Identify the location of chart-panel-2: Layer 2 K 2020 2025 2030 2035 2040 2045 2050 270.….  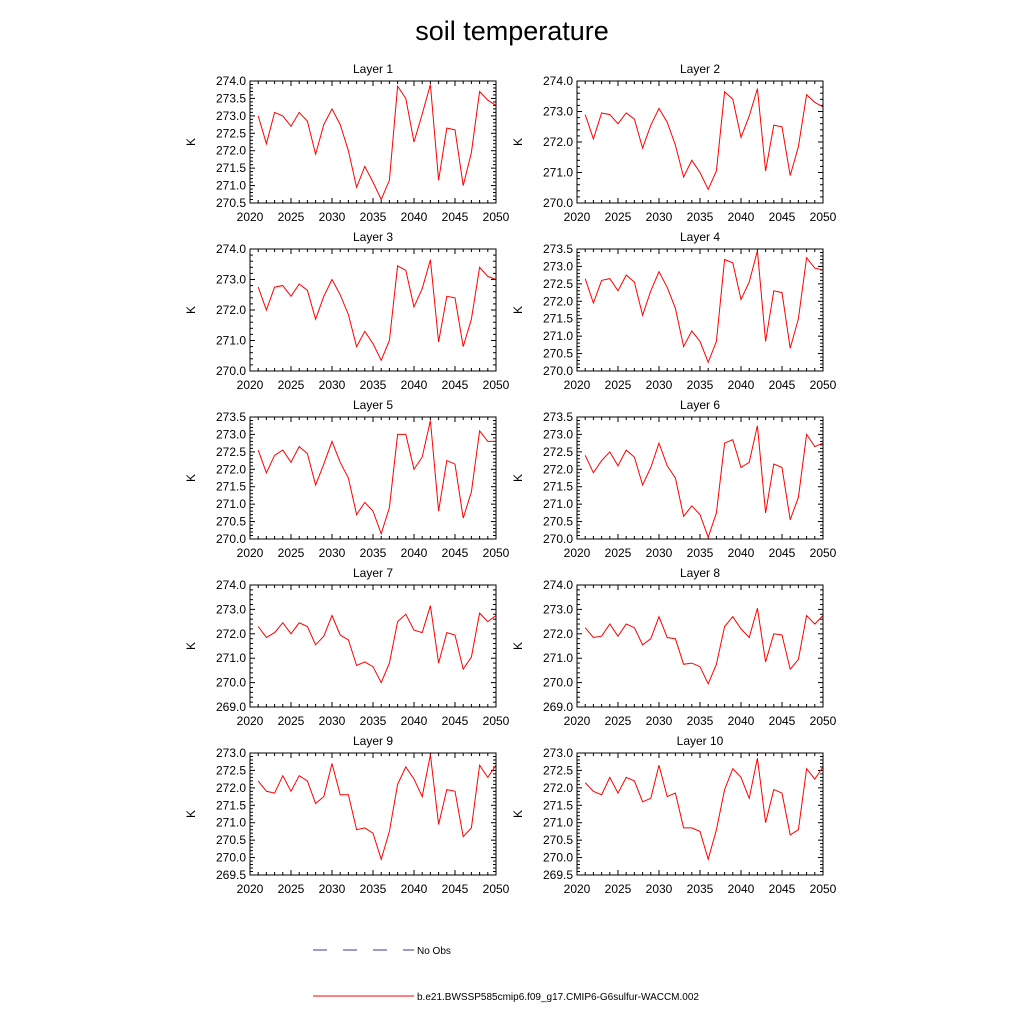
(674, 143).